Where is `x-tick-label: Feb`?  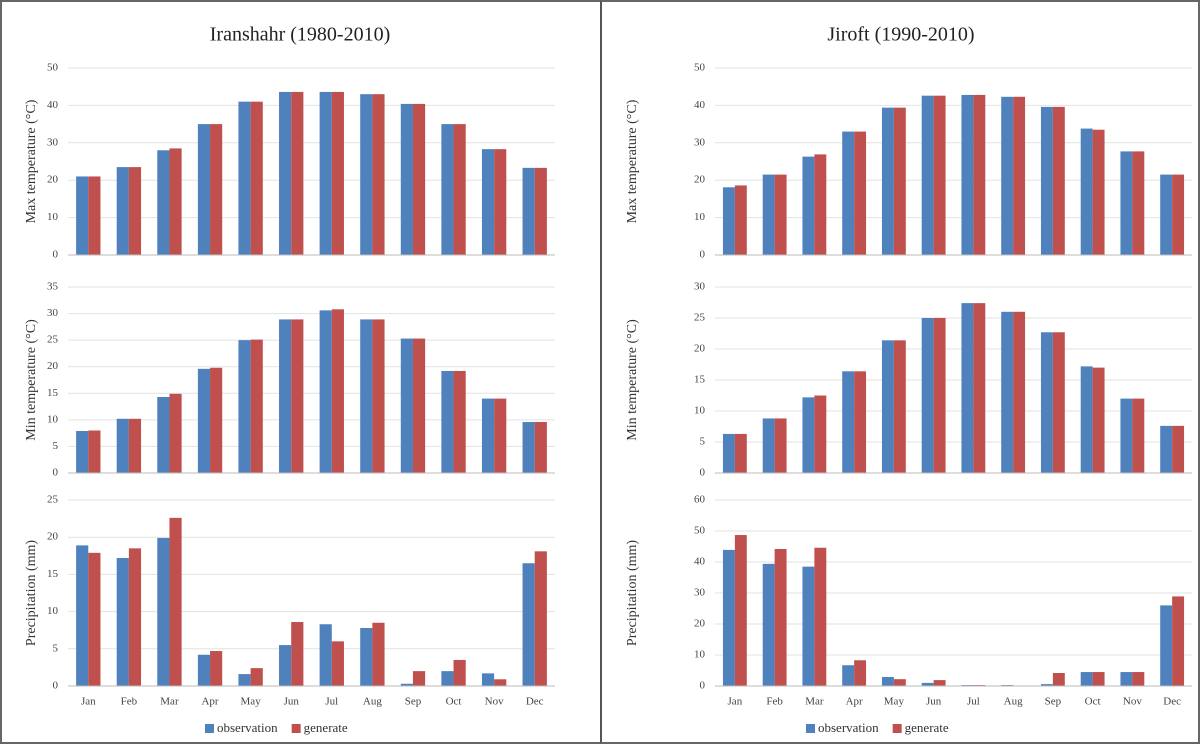 x-tick-label: Feb is located at coordinates (129, 702).